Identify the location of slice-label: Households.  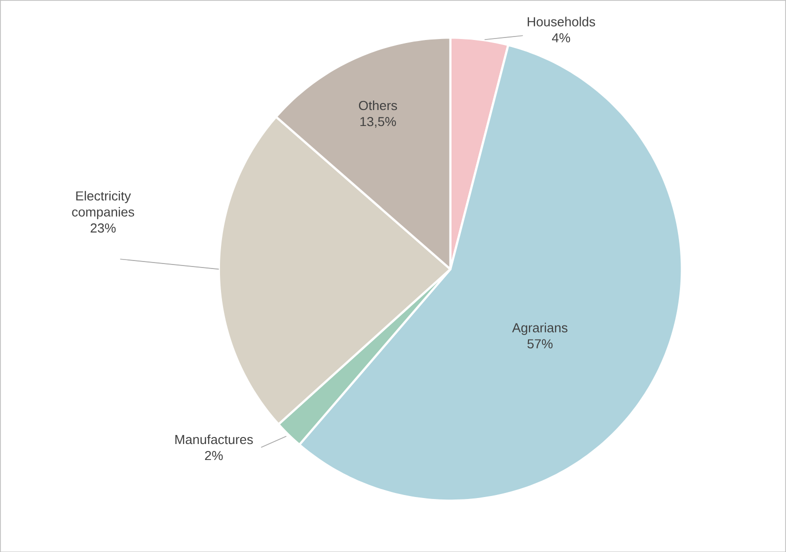
(562, 21).